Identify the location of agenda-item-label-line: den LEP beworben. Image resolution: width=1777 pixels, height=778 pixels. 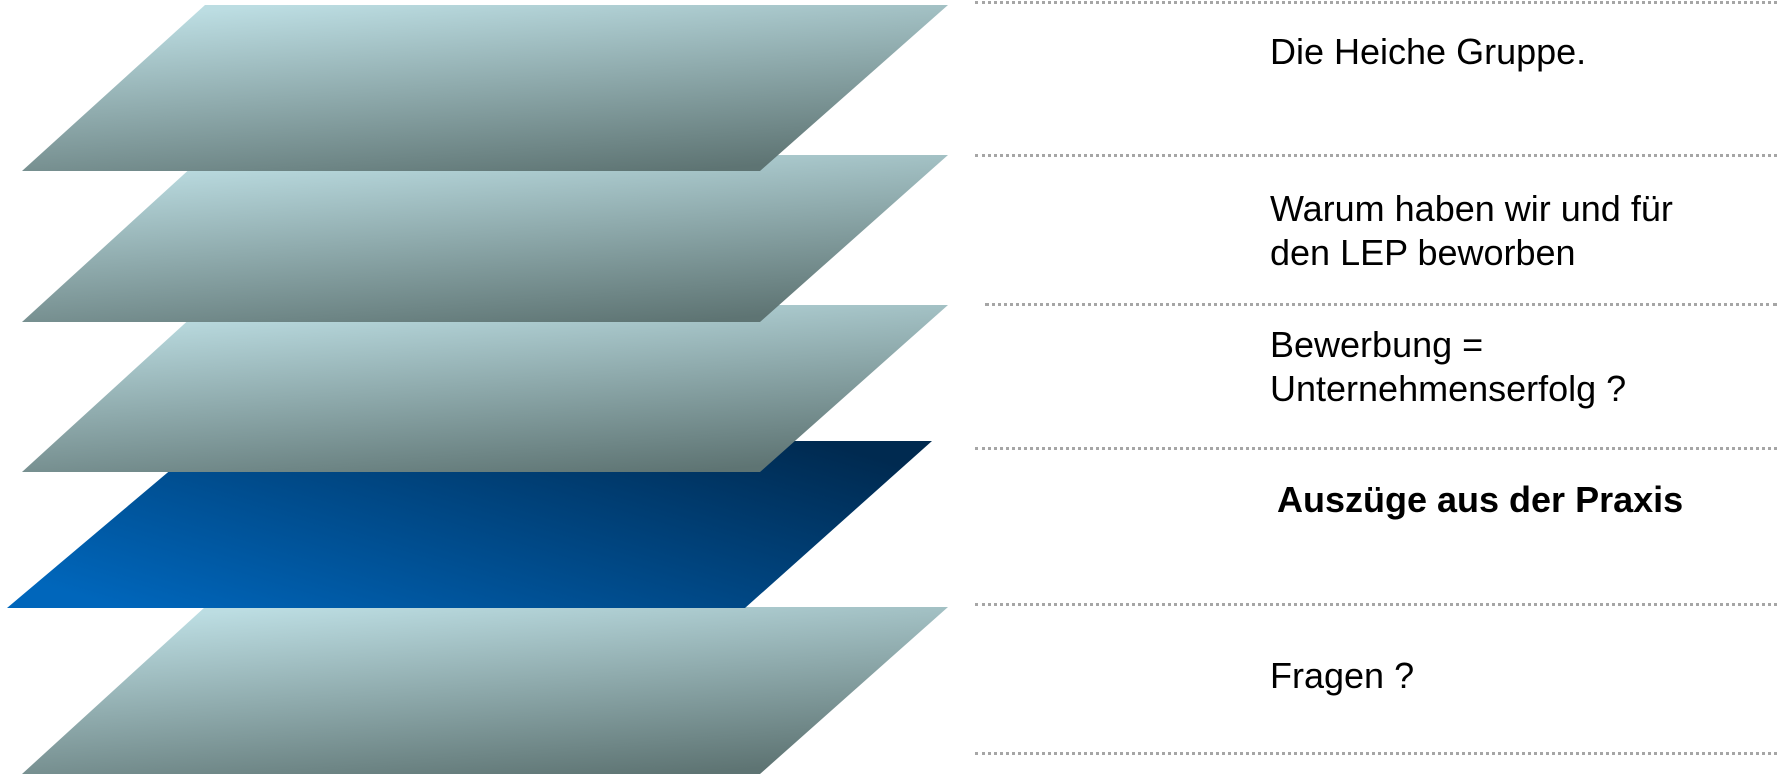
(1423, 252).